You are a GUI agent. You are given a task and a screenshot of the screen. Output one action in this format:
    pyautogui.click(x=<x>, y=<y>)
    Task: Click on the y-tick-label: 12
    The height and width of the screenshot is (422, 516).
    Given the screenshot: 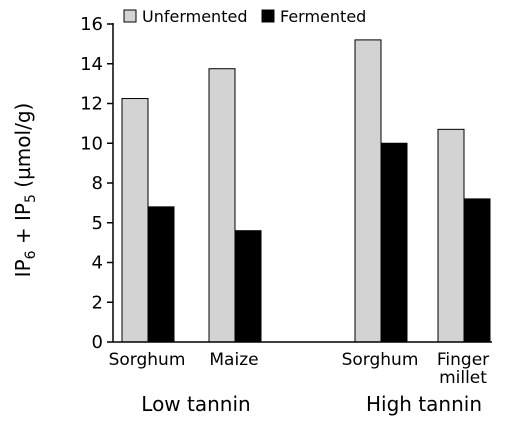 What is the action you would take?
    pyautogui.click(x=91, y=104)
    